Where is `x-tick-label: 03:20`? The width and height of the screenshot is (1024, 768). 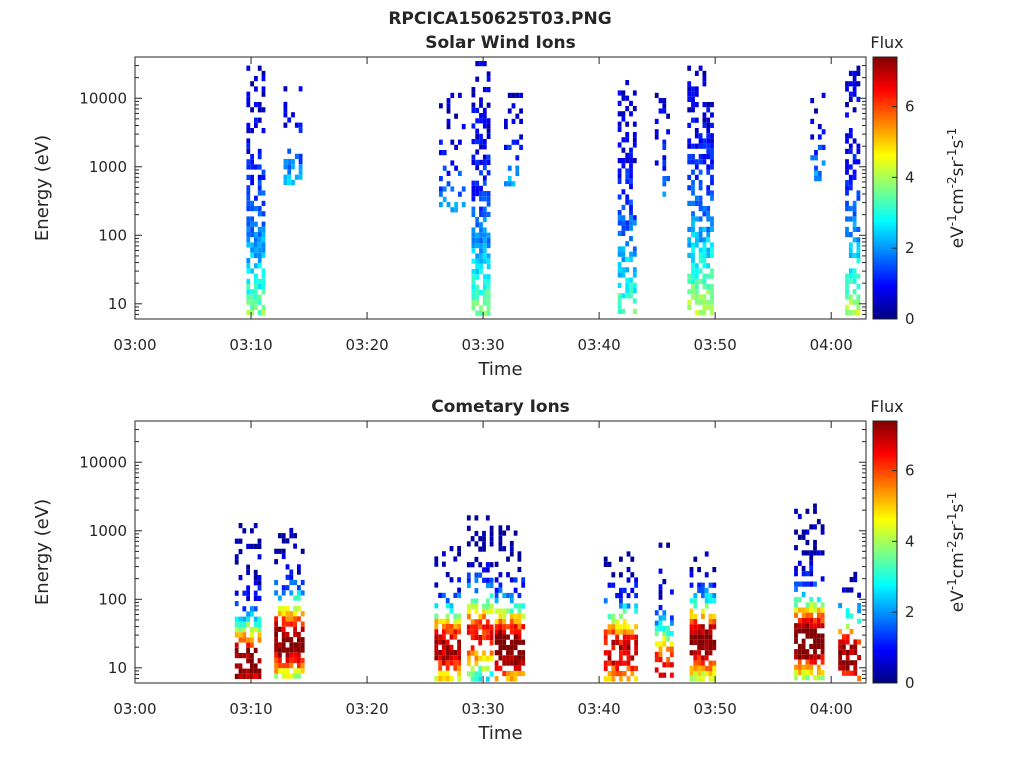 x-tick-label: 03:20 is located at coordinates (366, 345).